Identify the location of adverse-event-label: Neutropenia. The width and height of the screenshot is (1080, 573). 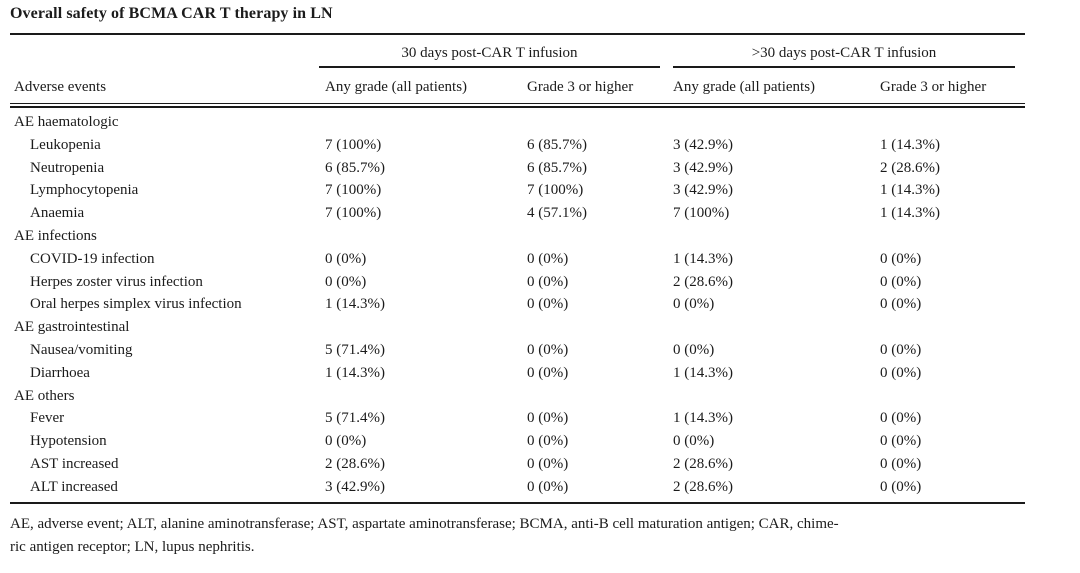
(67, 167).